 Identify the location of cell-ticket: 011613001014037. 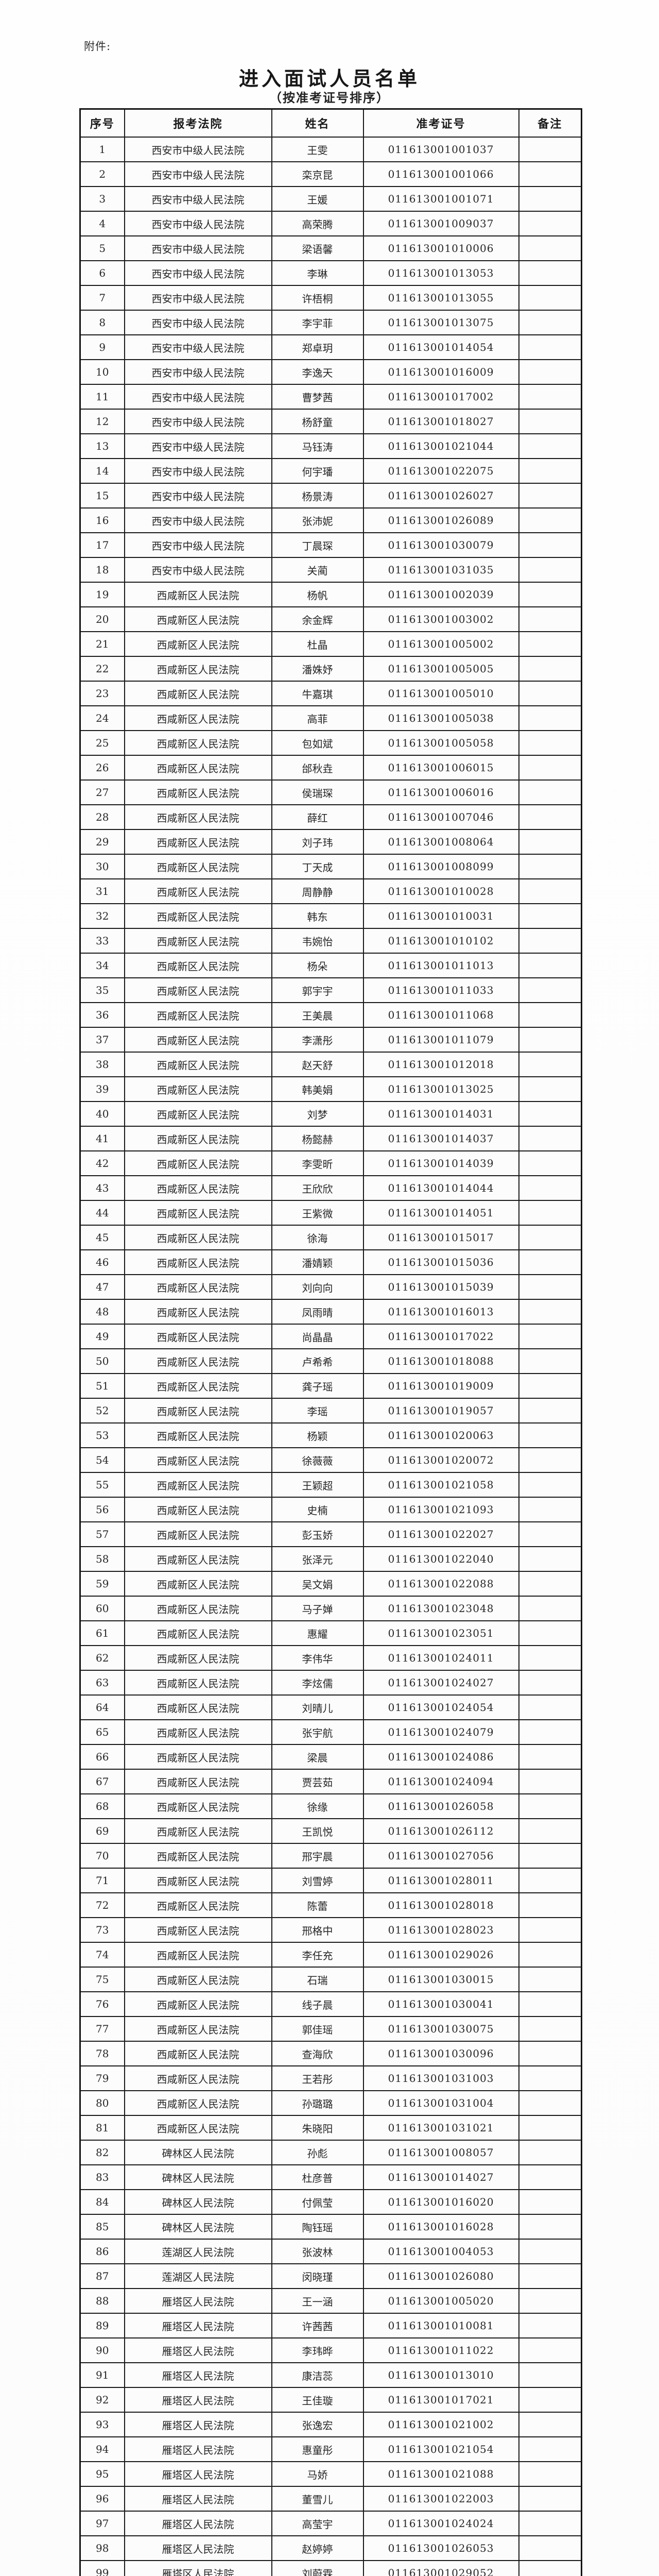
(441, 1138).